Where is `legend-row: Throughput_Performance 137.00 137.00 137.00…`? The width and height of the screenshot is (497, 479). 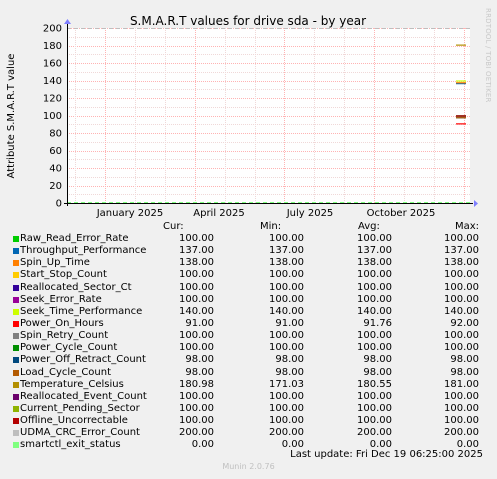 legend-row: Throughput_Performance 137.00 137.00 137.00… is located at coordinates (248, 251).